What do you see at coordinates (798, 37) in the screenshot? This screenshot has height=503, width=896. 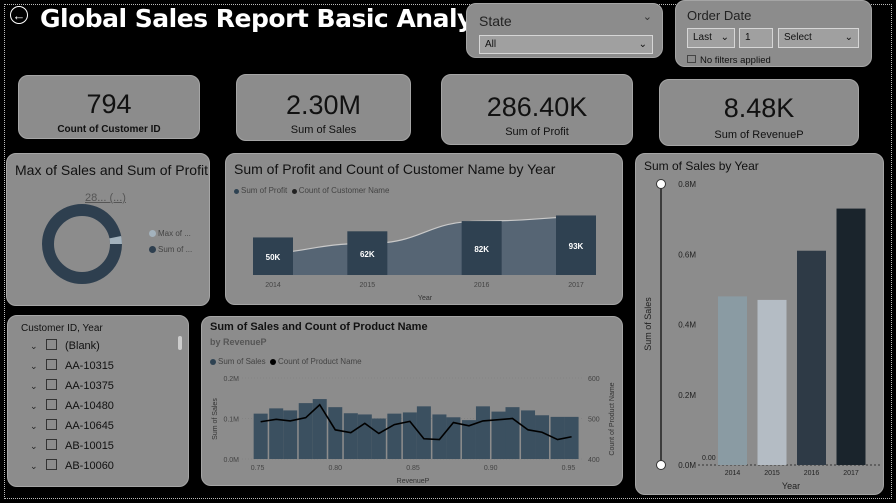 I see `period-unit-value: Select` at bounding box center [798, 37].